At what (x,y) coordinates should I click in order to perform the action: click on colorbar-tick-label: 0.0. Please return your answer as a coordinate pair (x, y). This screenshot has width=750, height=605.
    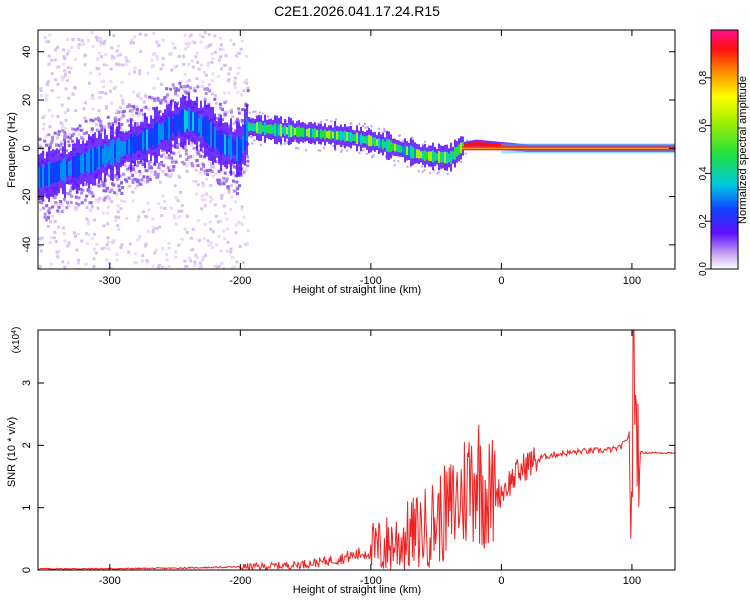
    Looking at the image, I should click on (703, 269).